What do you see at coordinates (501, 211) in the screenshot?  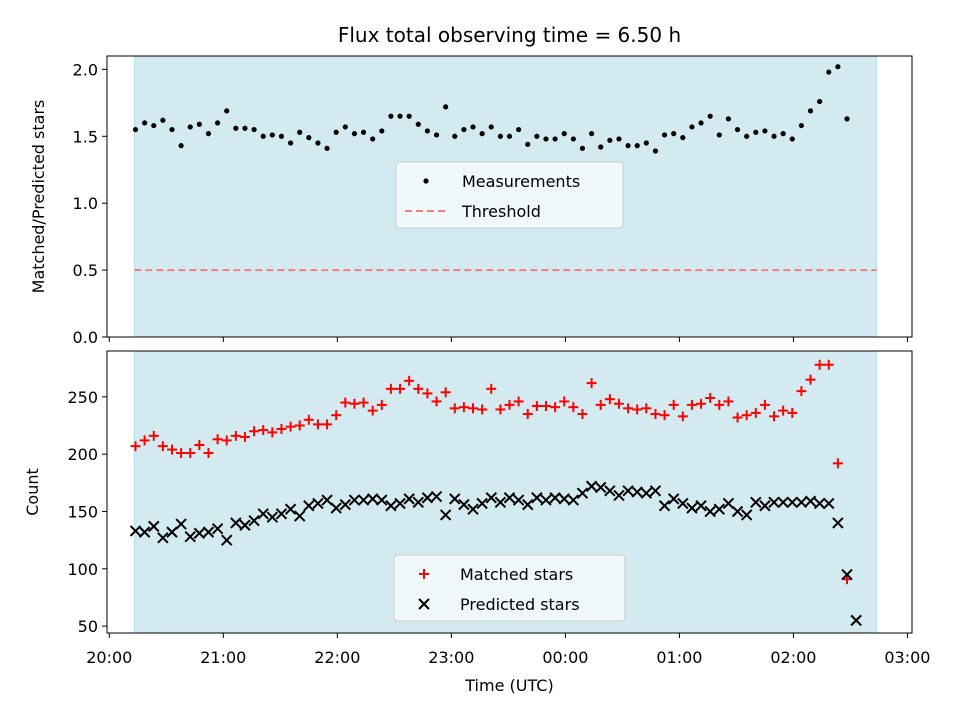 I see `legend-label-threshold: Threshold` at bounding box center [501, 211].